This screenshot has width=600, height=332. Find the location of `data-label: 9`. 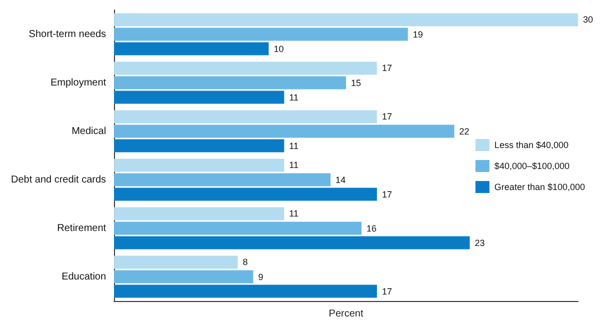

data-label: 9 is located at coordinates (261, 277).